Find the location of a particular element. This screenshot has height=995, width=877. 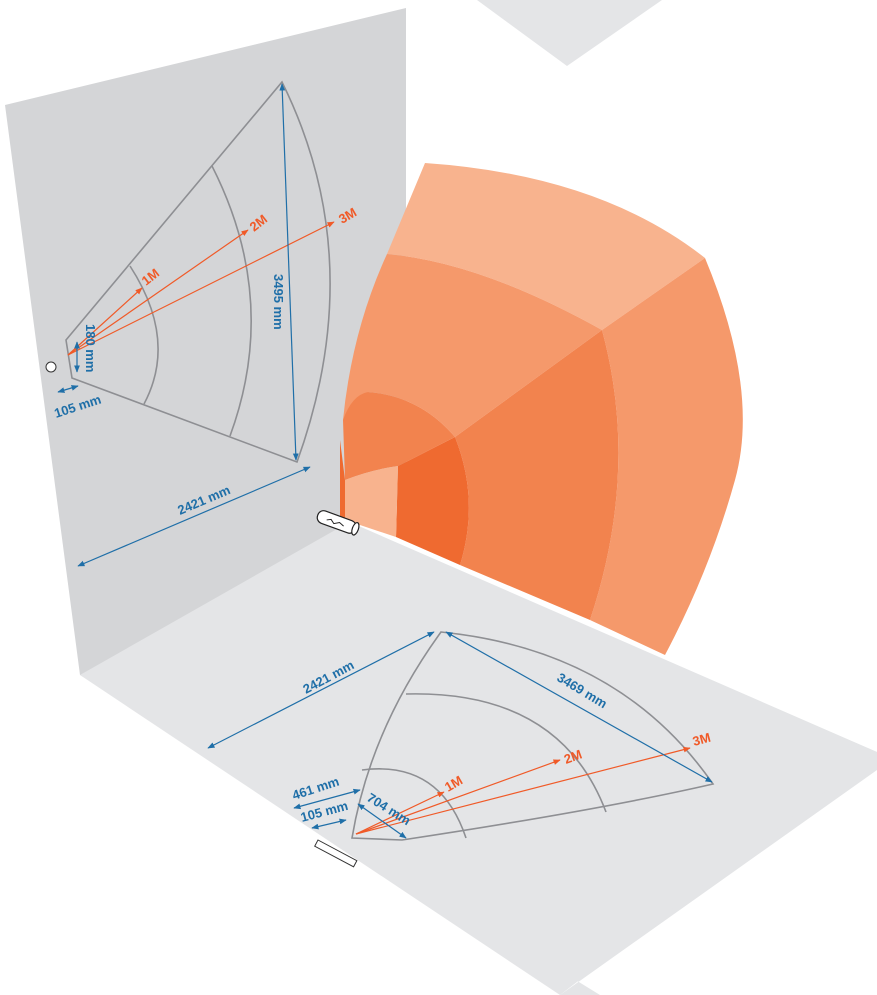

wall-source-height-label: 180 mm is located at coordinates (90, 348).